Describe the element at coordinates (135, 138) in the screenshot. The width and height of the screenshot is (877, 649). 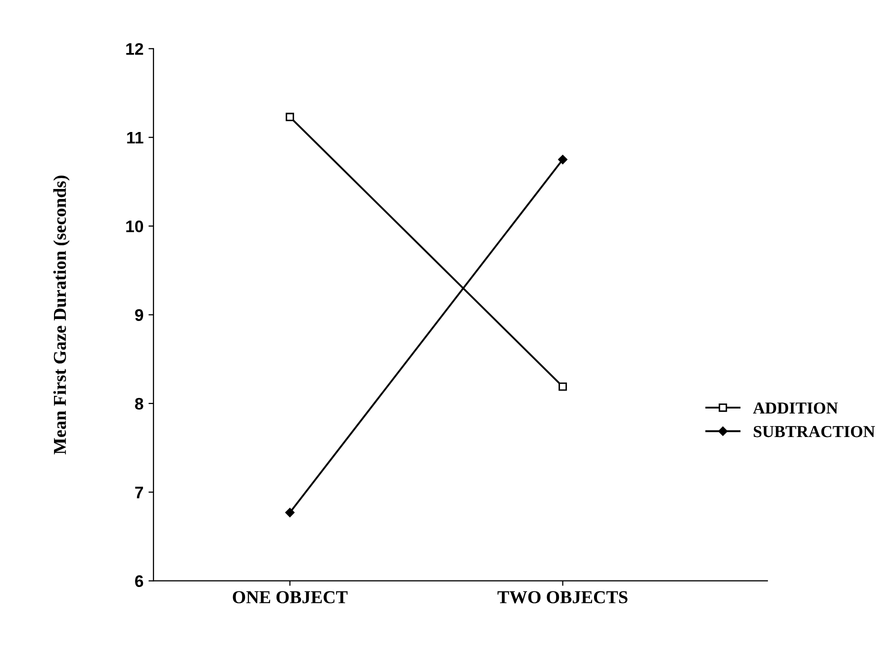
I see `y-tick-label: 11` at that location.